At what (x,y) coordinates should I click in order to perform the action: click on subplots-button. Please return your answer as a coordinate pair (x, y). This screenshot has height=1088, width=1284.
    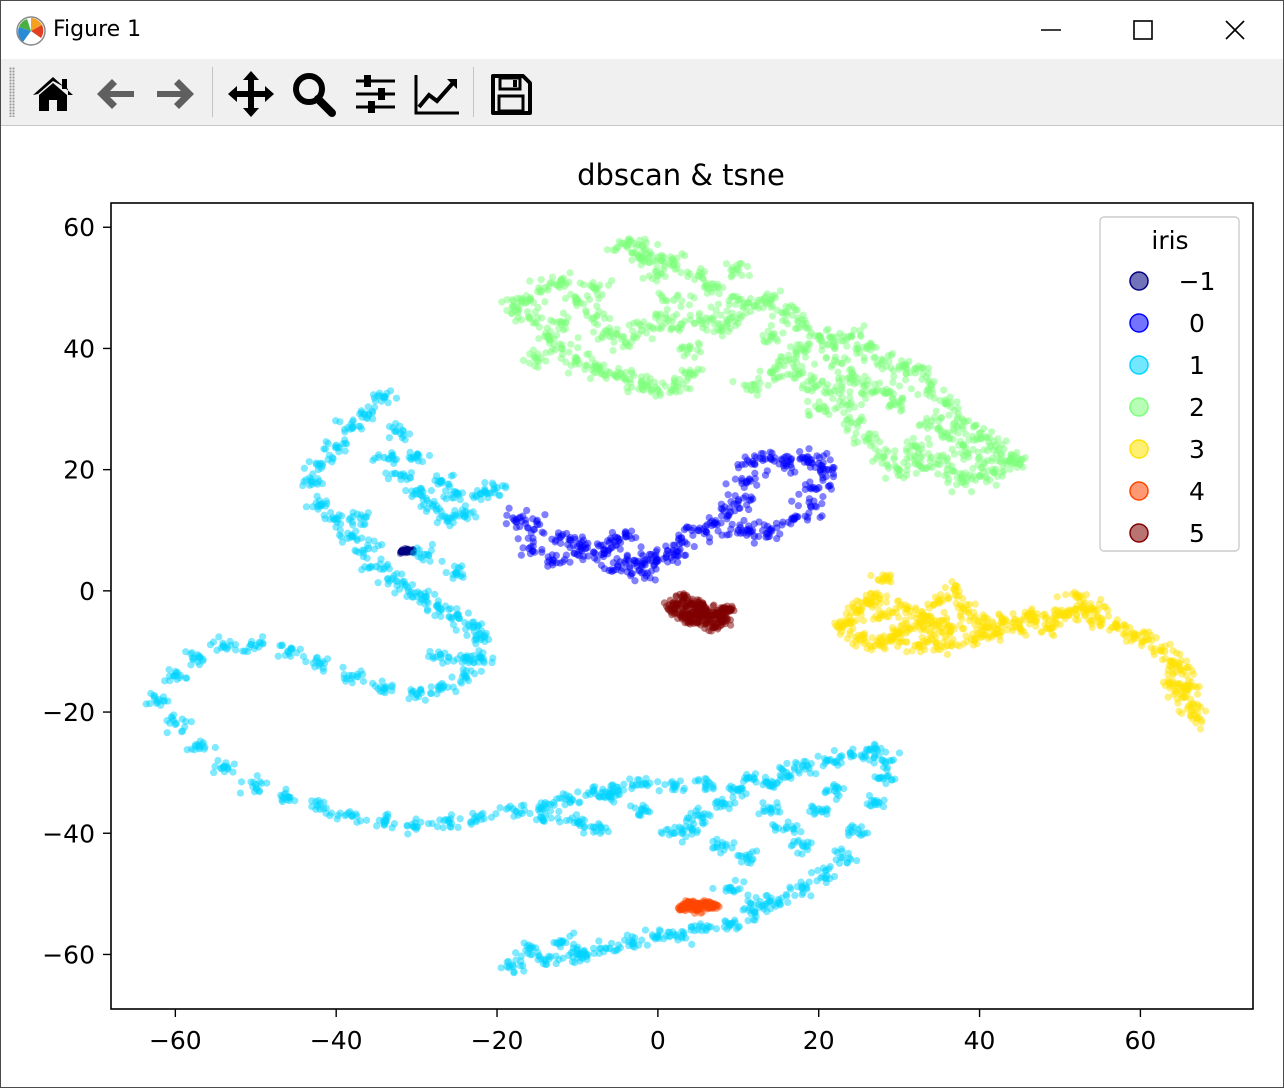
    Looking at the image, I should click on (375, 94).